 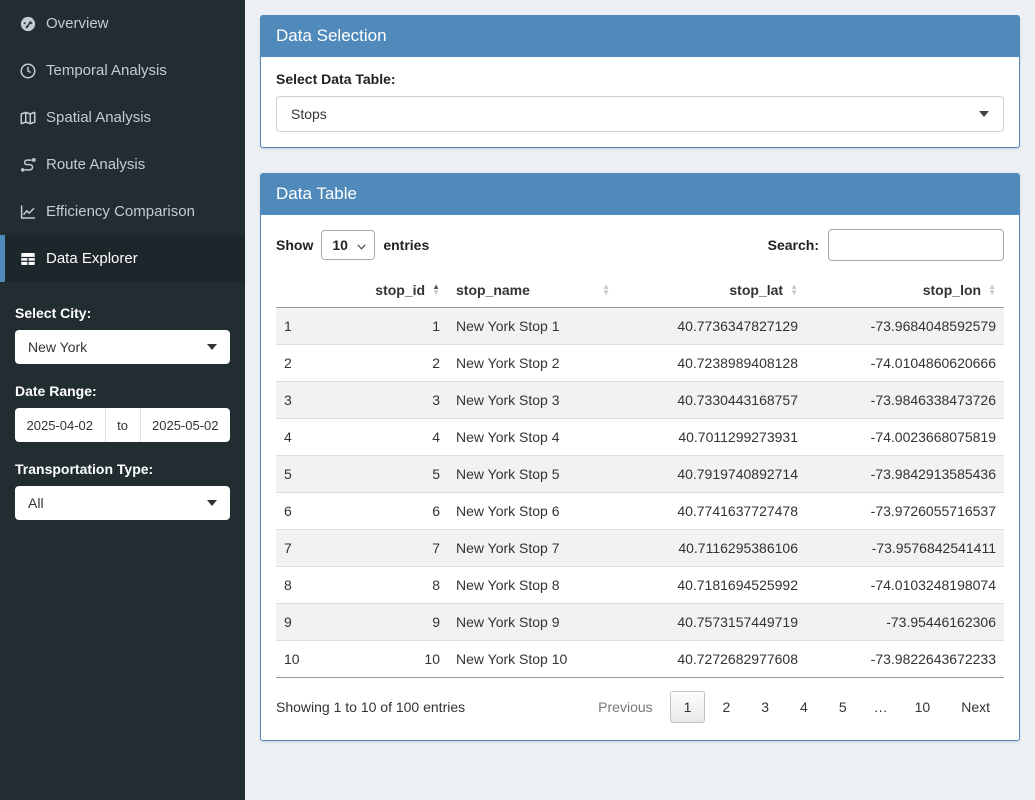 What do you see at coordinates (288, 585) in the screenshot?
I see `cell-rowname: 8` at bounding box center [288, 585].